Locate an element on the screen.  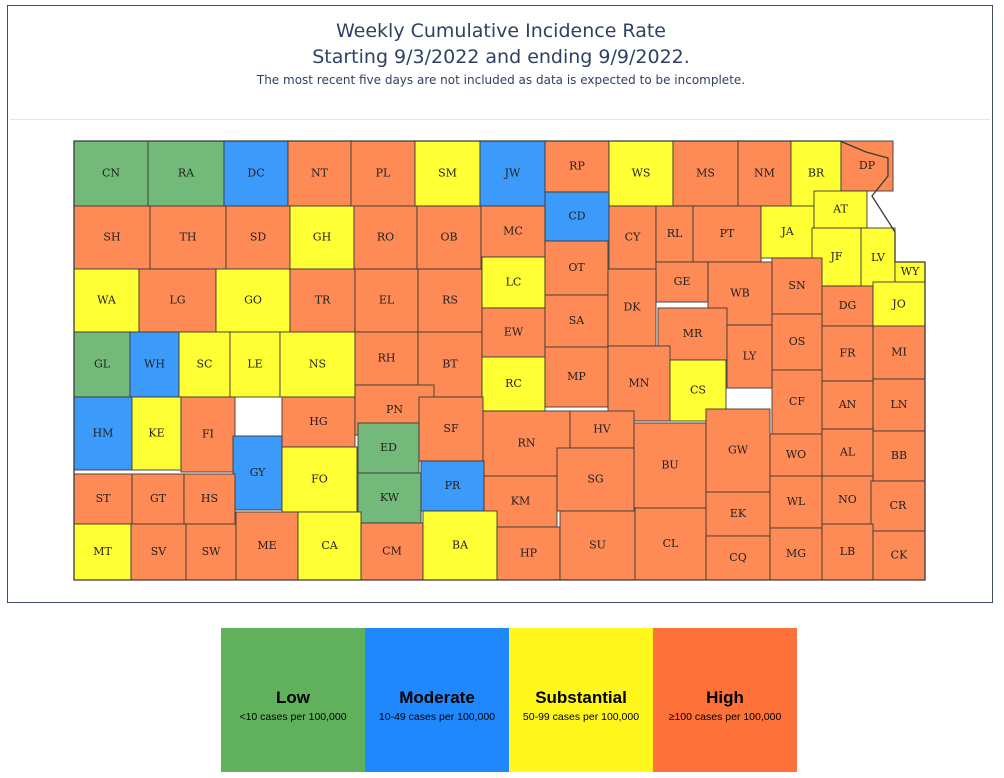
county-wo: WO is located at coordinates (796, 455).